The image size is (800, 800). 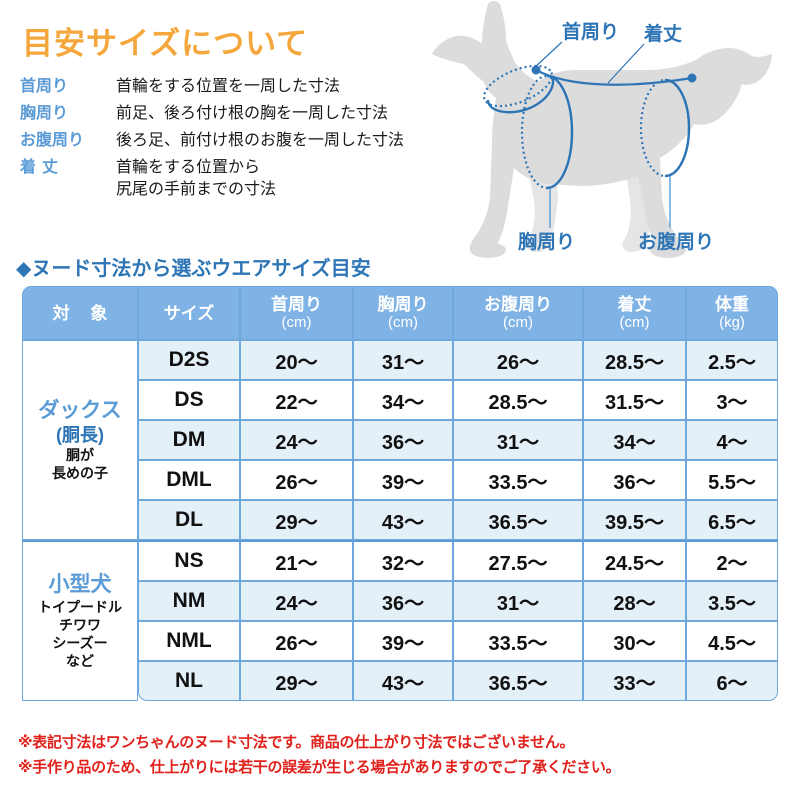 What do you see at coordinates (189, 313) in the screenshot?
I see `col-header-size: サイズ` at bounding box center [189, 313].